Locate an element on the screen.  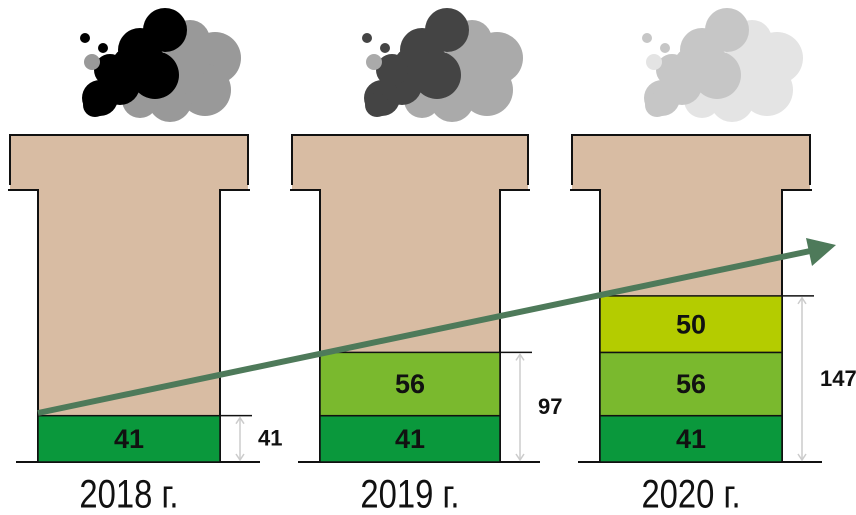
x-tick-label: 2018 г. is located at coordinates (128, 493).